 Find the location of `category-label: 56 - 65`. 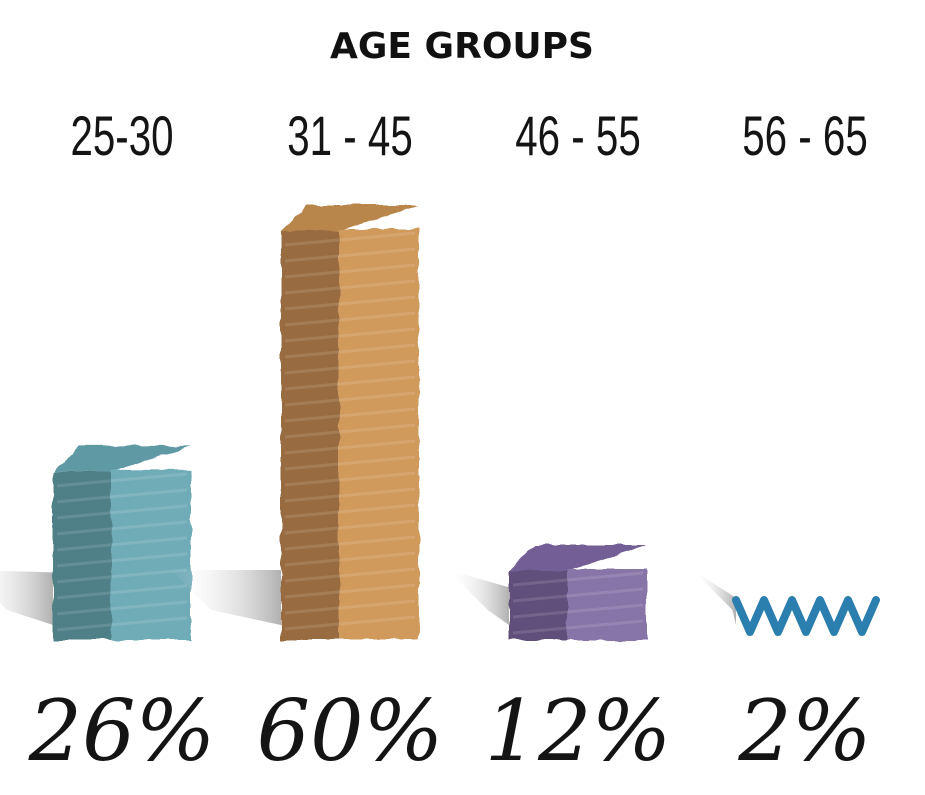

category-label: 56 - 65 is located at coordinates (804, 137).